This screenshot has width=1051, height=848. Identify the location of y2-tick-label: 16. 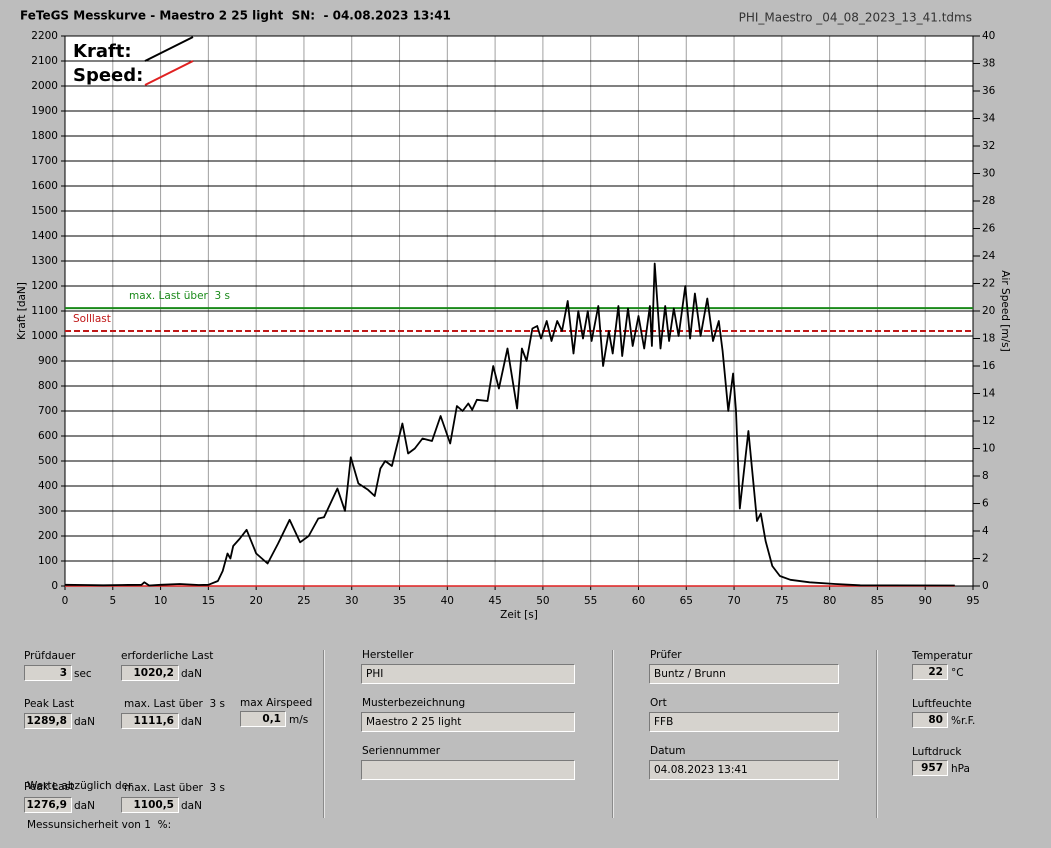
(989, 366).